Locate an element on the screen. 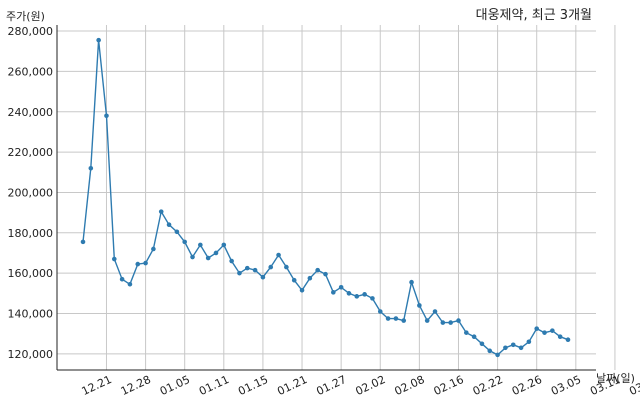 This screenshot has height=409, width=640. y-axis-label: 주가(원) is located at coordinates (25, 16).